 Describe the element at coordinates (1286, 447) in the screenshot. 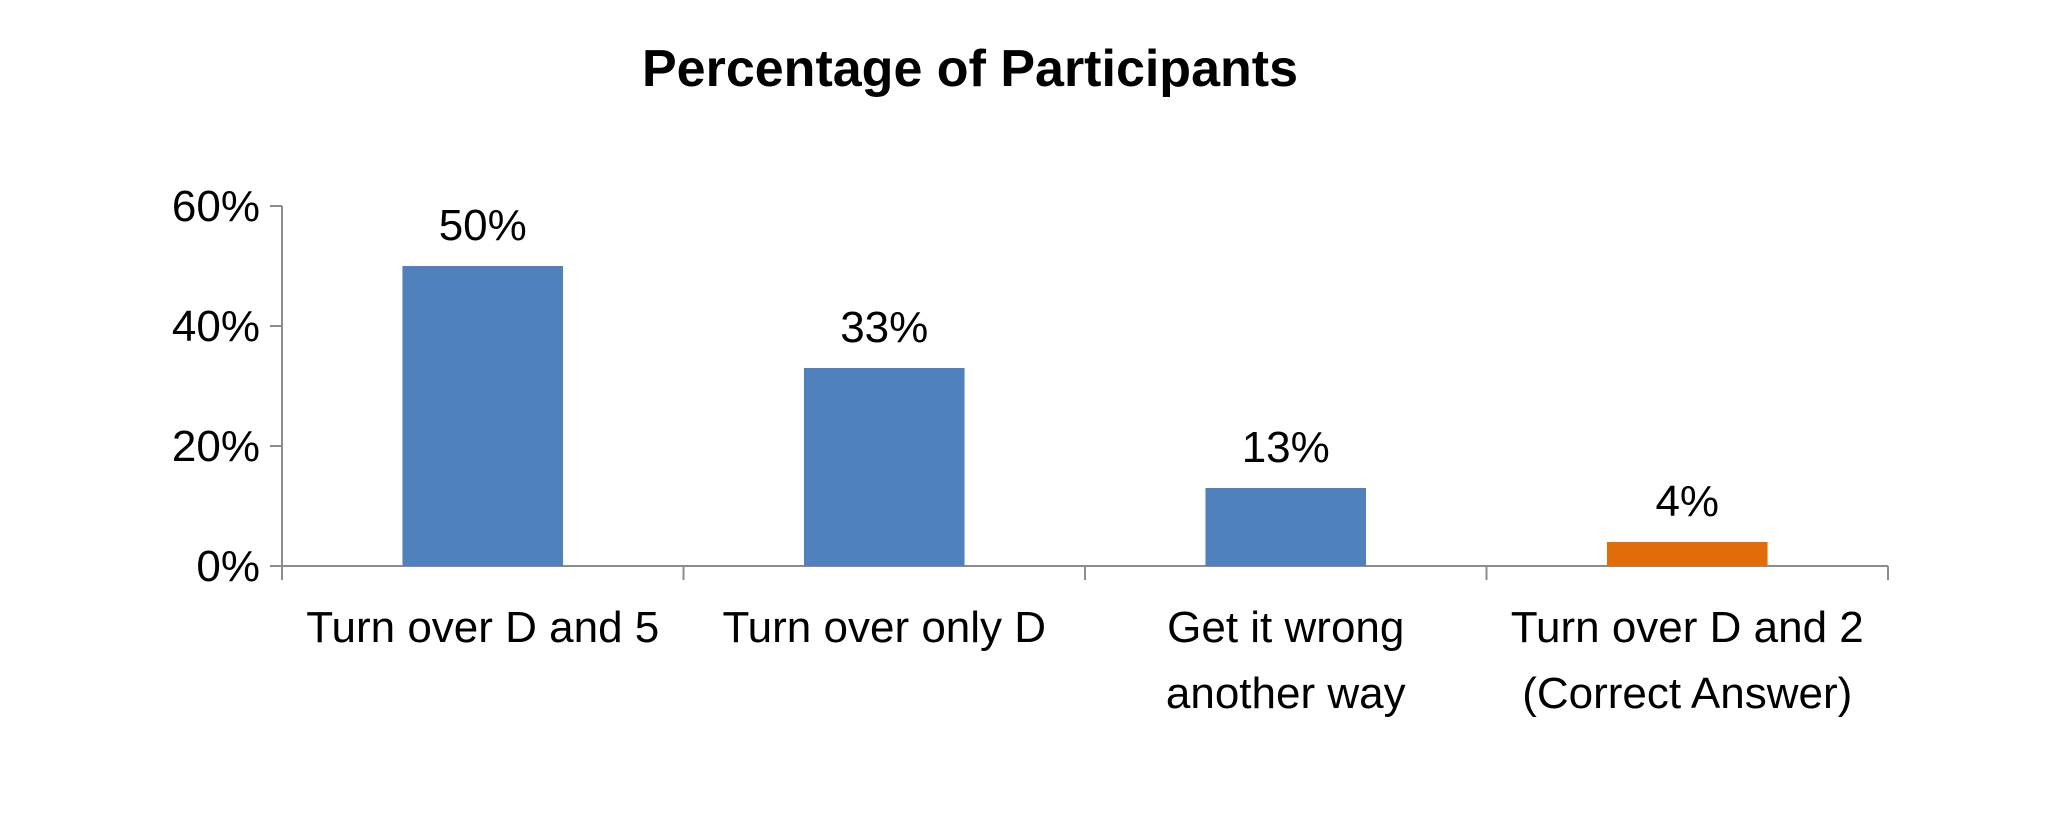

I see `data-label: 13%` at that location.